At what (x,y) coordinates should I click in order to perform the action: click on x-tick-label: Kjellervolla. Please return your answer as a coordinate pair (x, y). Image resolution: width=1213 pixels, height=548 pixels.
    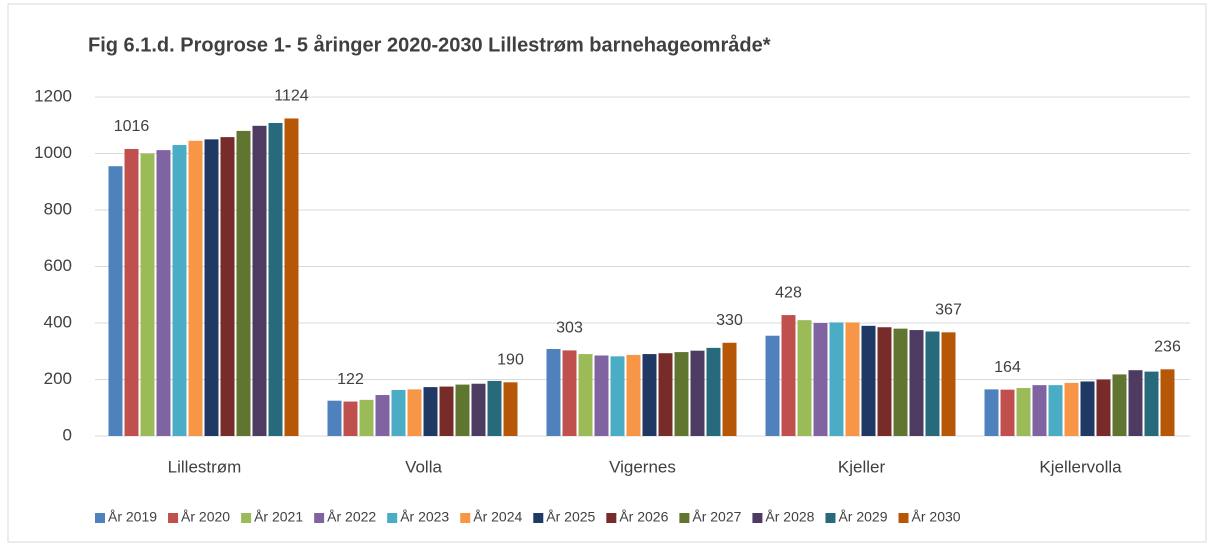
    Looking at the image, I should click on (1080, 466).